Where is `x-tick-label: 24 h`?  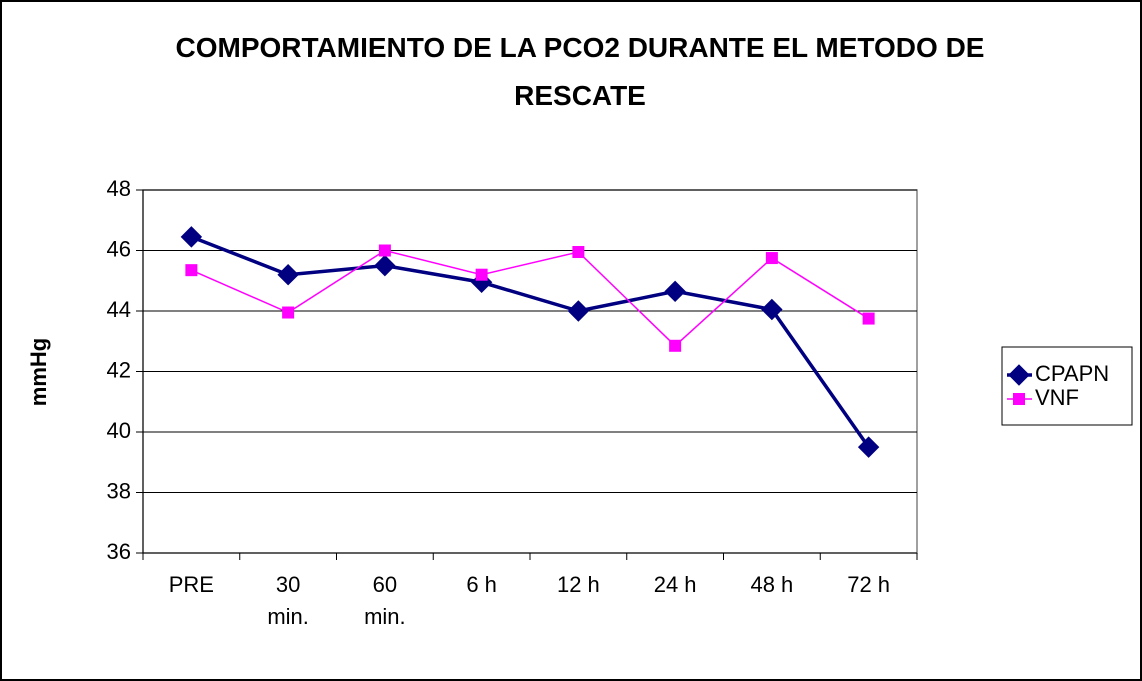
x-tick-label: 24 h is located at coordinates (675, 584).